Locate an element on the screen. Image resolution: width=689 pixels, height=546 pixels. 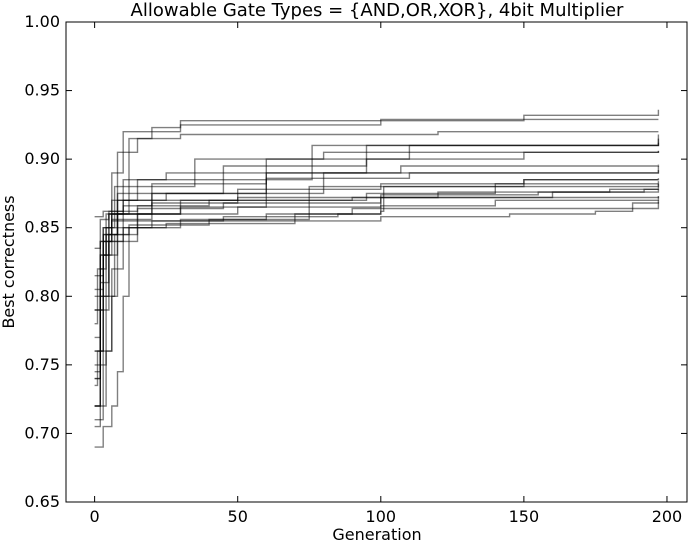
x-tick-label: 0 is located at coordinates (95, 516).